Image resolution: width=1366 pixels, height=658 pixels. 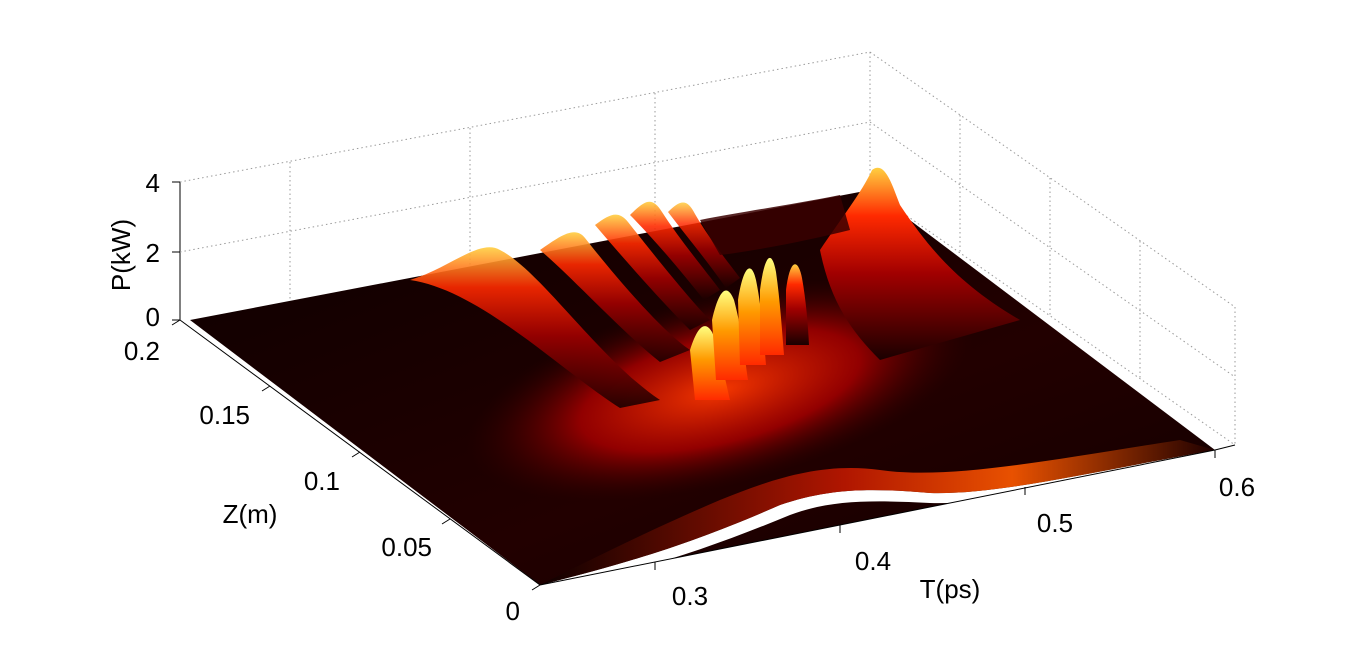 I want to click on x-tick-labels: 0.3 0.4 0.5 0.6, so click(x=963, y=541).